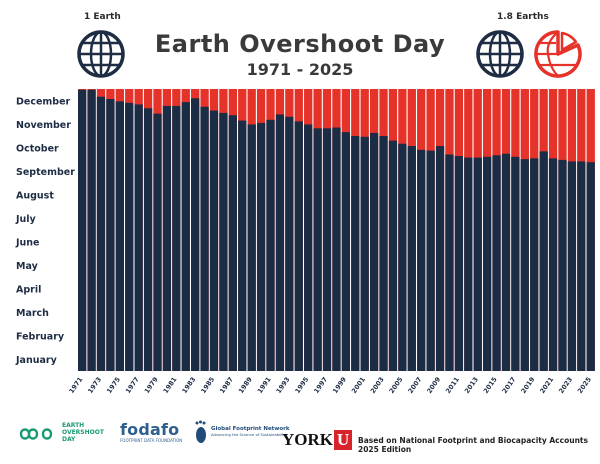  I want to click on bar-2003, so click(383, 253).